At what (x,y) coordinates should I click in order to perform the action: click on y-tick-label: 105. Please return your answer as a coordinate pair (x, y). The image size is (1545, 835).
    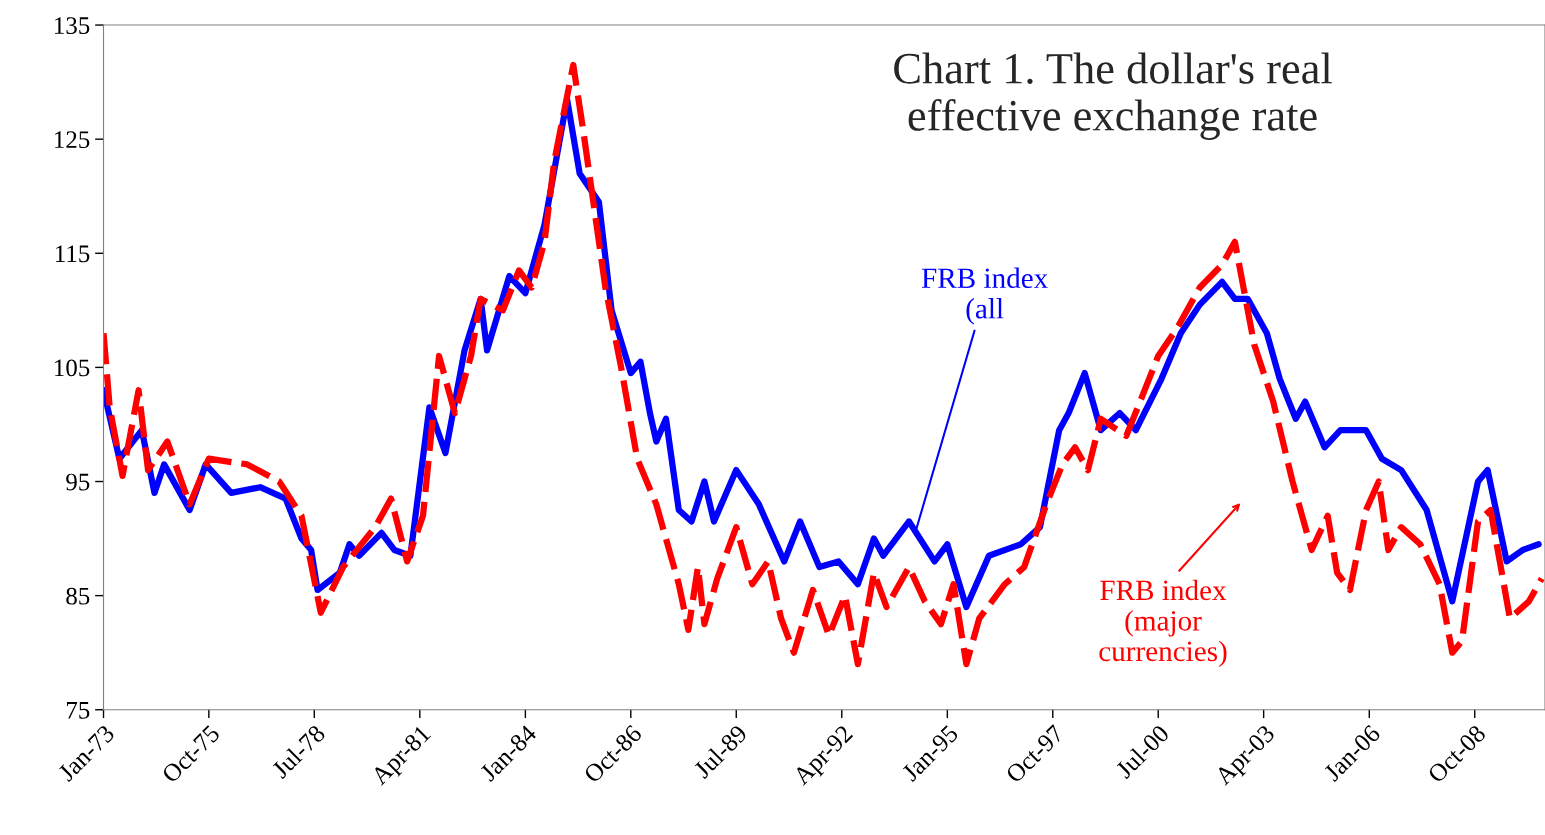
    Looking at the image, I should click on (72, 368).